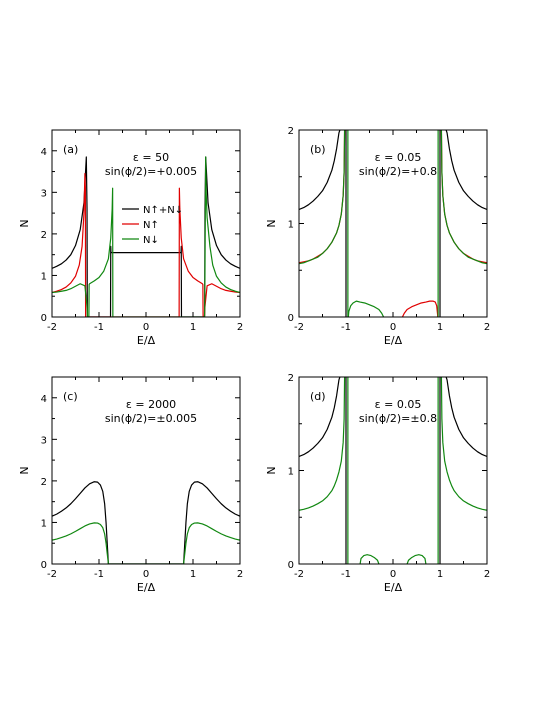  I want to click on legend-entry: N↓, so click(151, 240).